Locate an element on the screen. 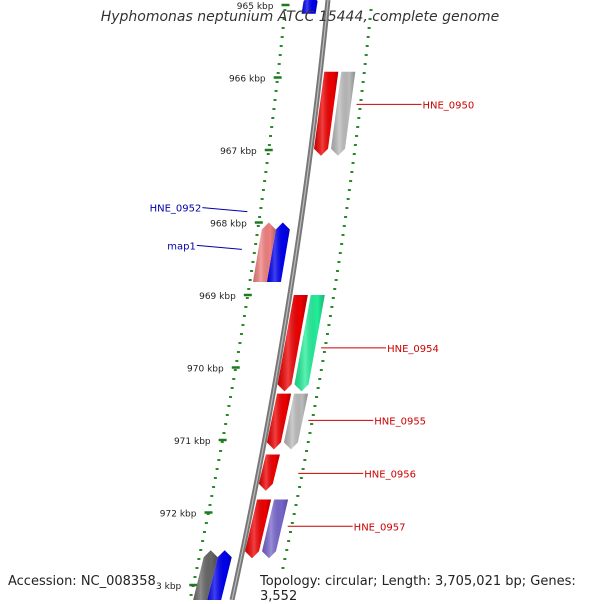 Image resolution: width=600 pixels, height=604 pixels. tick-label: 965 kbp is located at coordinates (255, 7).